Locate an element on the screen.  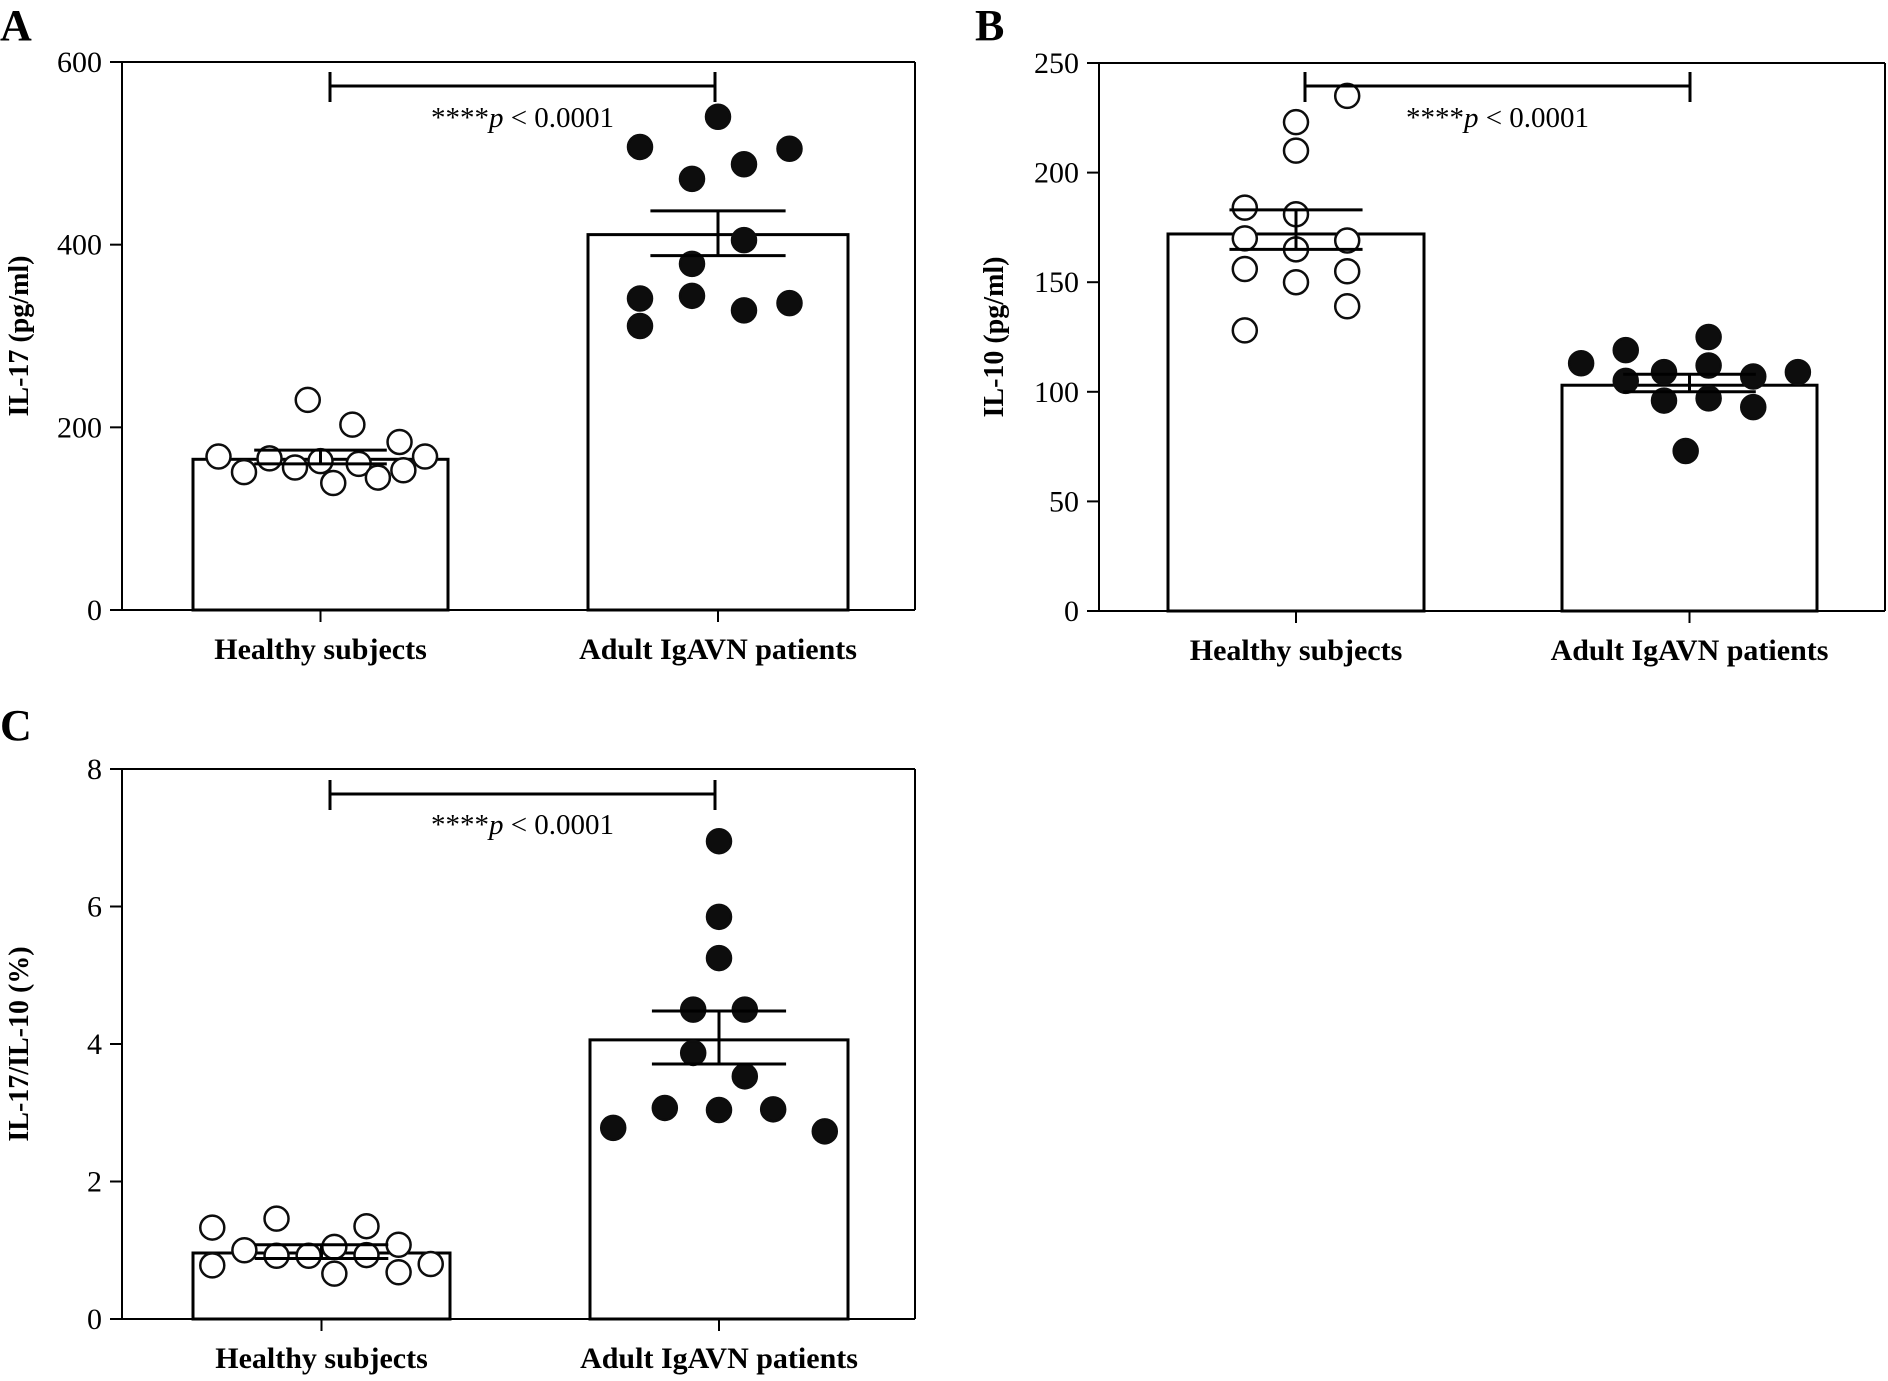
y-axis-label: IL-17 (pg/ml) is located at coordinates (19, 336).